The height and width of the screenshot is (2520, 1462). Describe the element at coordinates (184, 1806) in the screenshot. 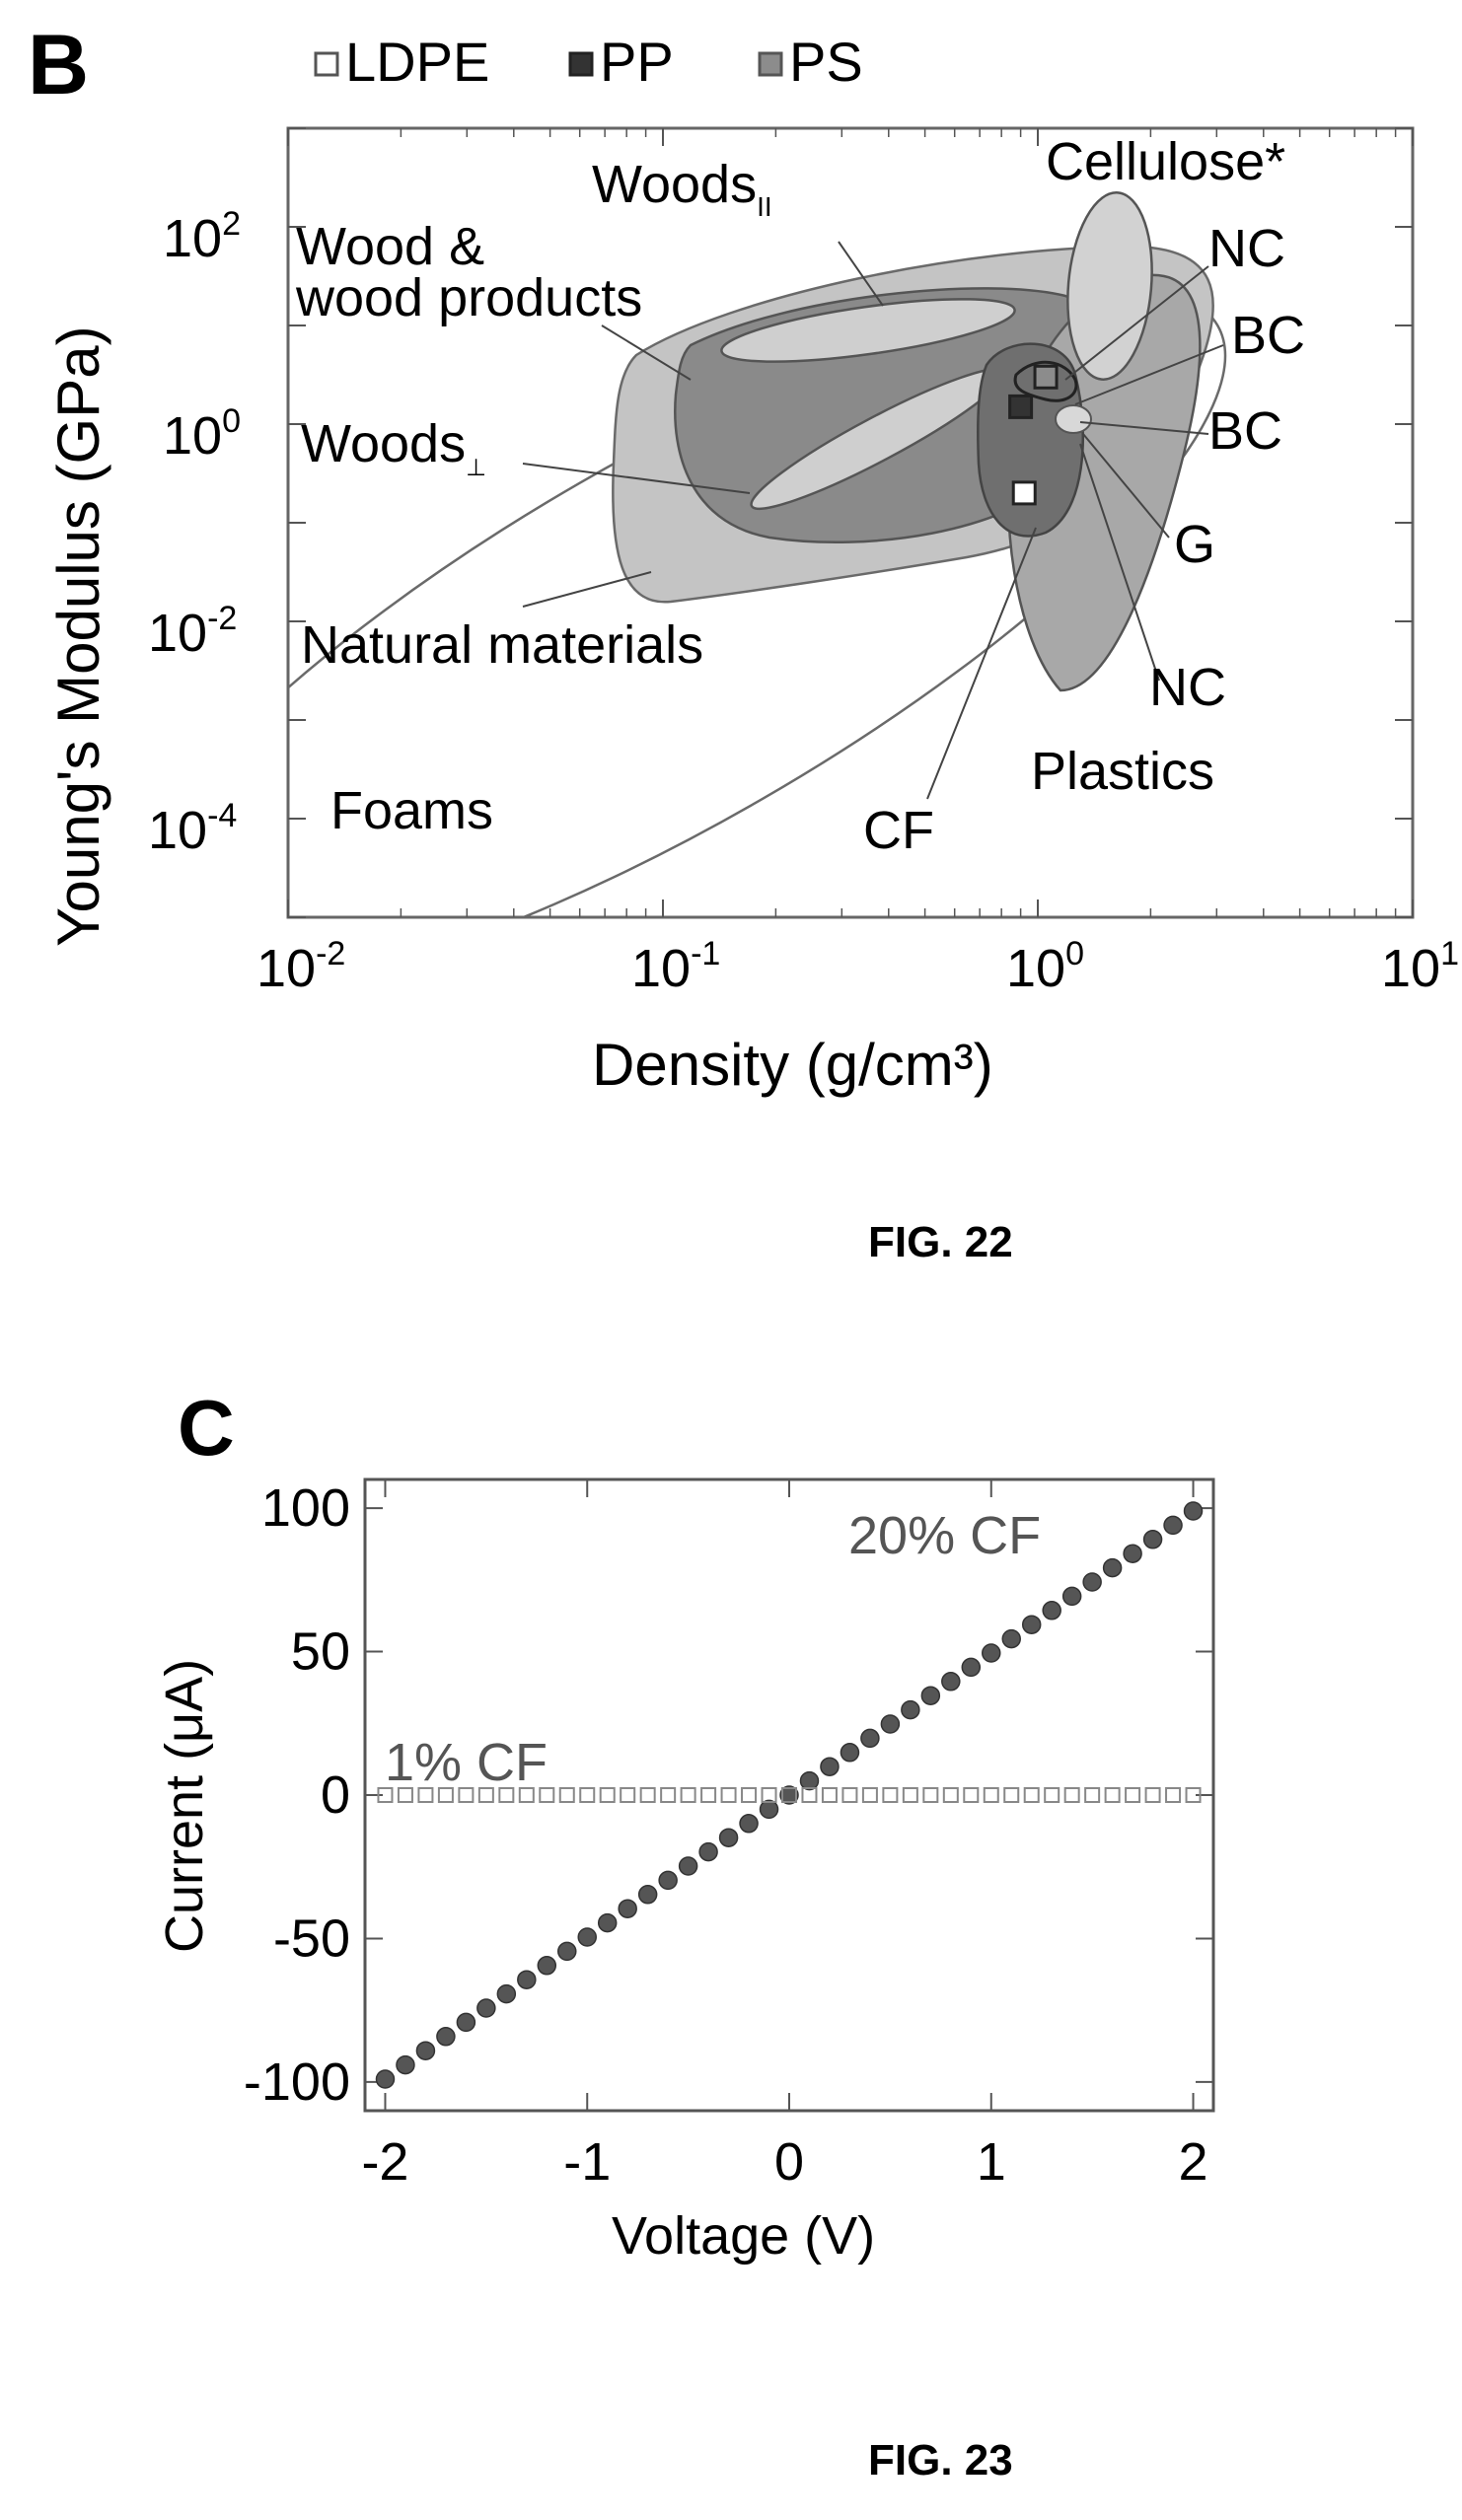

I see `y-axis-title-23: Current (μA)` at that location.